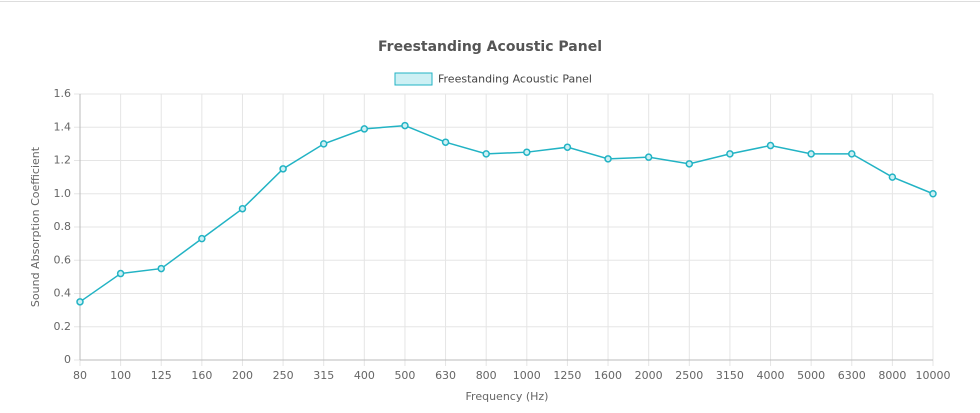 The image size is (980, 413). Describe the element at coordinates (67, 359) in the screenshot. I see `y-tick-label: 0` at that location.